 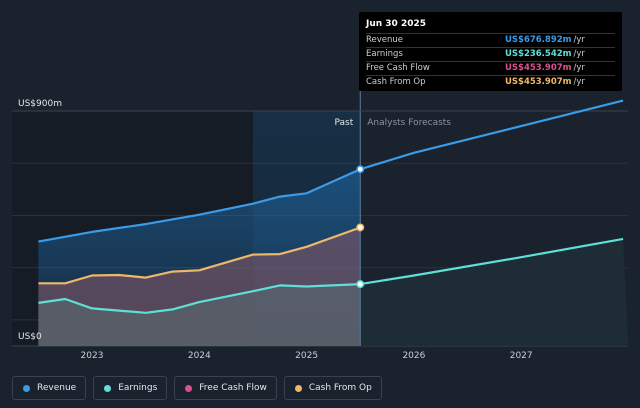 I want to click on tooltip-label: Free Cash Flow, so click(x=398, y=68).